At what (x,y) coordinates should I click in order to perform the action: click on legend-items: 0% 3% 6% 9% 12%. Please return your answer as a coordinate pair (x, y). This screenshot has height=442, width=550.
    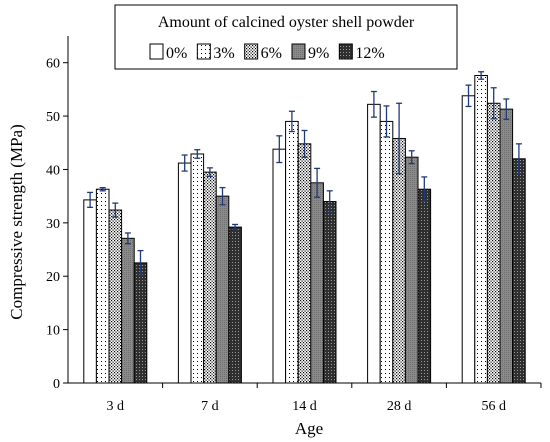
    Looking at the image, I should click on (267, 52).